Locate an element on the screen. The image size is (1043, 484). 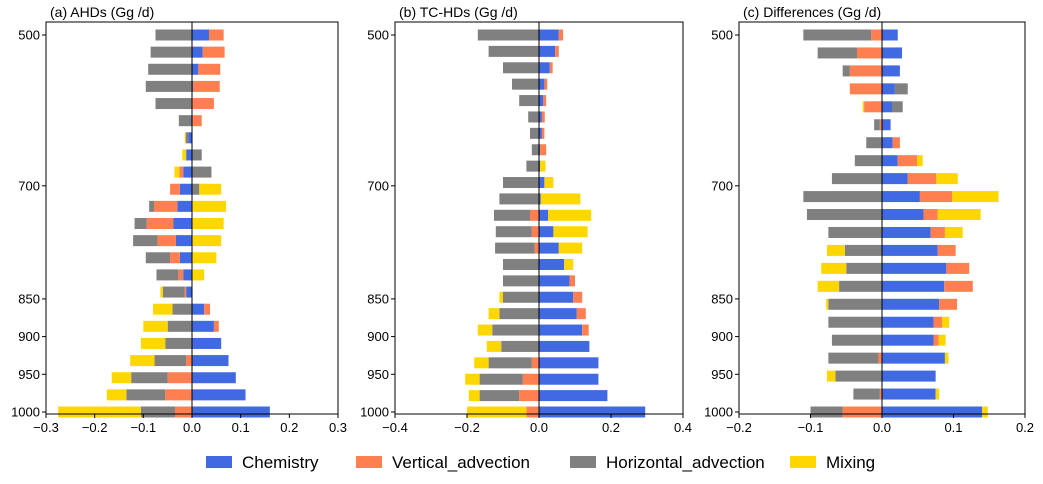
x-tick-label: 0.4 is located at coordinates (683, 427).